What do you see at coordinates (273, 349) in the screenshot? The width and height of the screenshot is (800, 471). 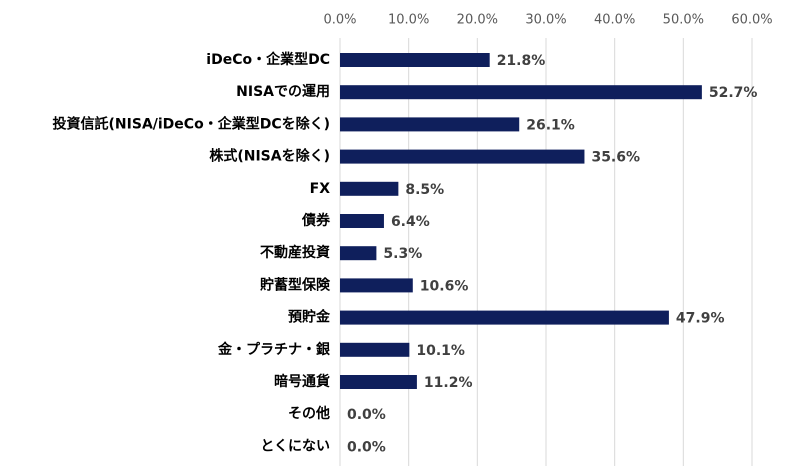 I see `category-label: 金・プラチナ・銀` at bounding box center [273, 349].